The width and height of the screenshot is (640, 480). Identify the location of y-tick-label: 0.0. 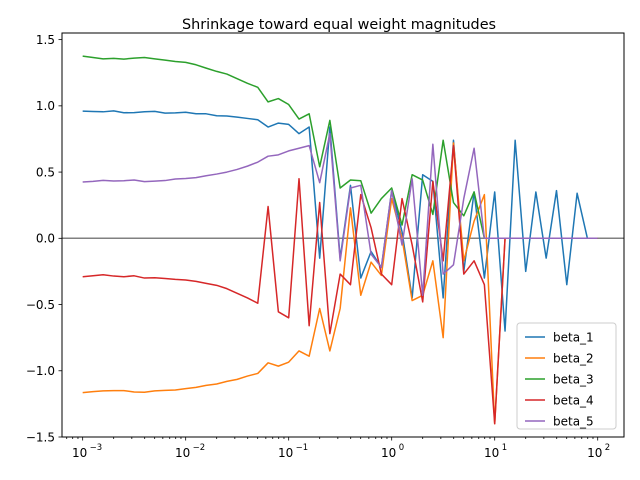
(45, 239).